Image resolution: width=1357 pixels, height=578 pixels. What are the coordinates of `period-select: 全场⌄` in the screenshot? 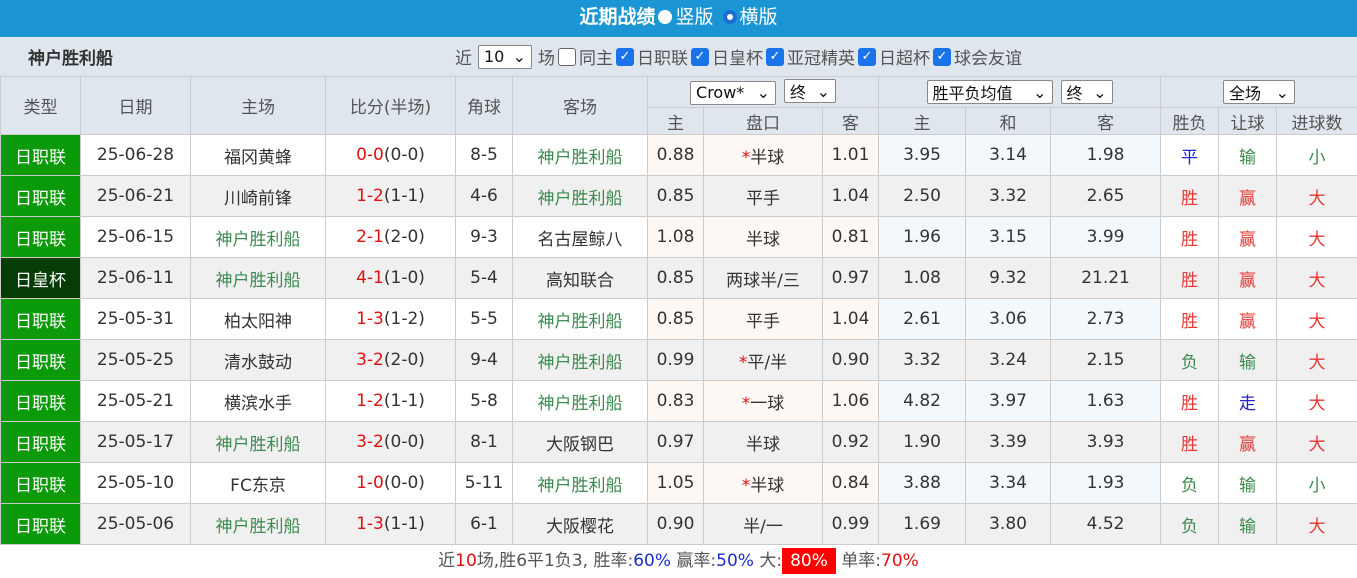 It's located at (1259, 92).